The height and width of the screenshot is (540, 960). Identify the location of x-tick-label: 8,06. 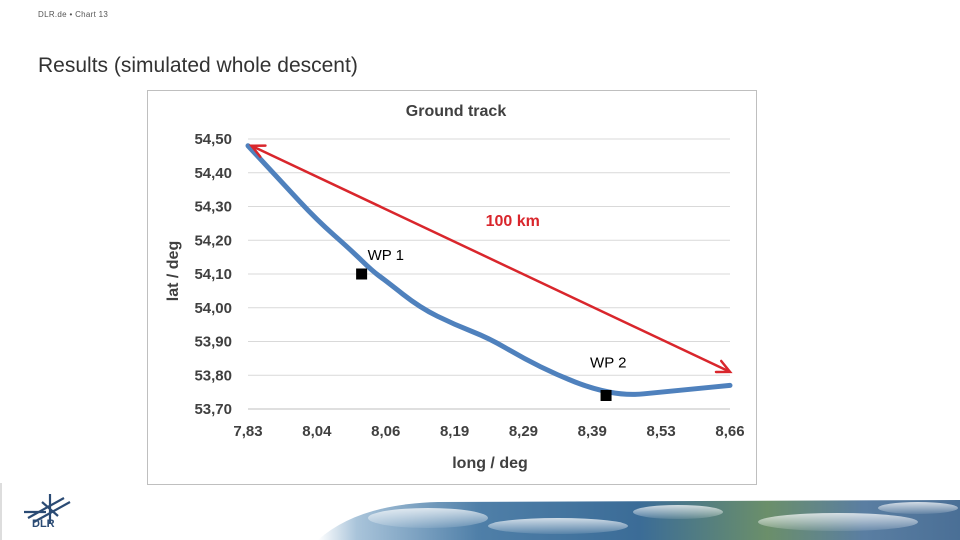
(385, 431).